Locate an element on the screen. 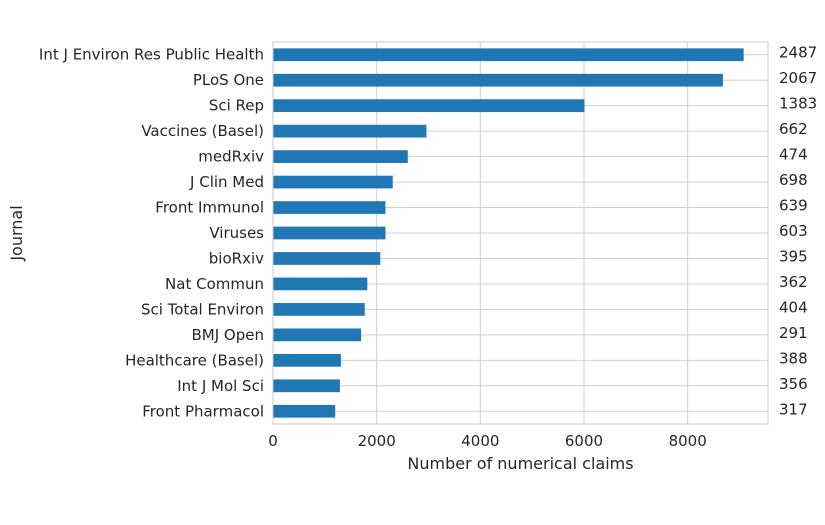  right-value-label: 639 is located at coordinates (793, 206).